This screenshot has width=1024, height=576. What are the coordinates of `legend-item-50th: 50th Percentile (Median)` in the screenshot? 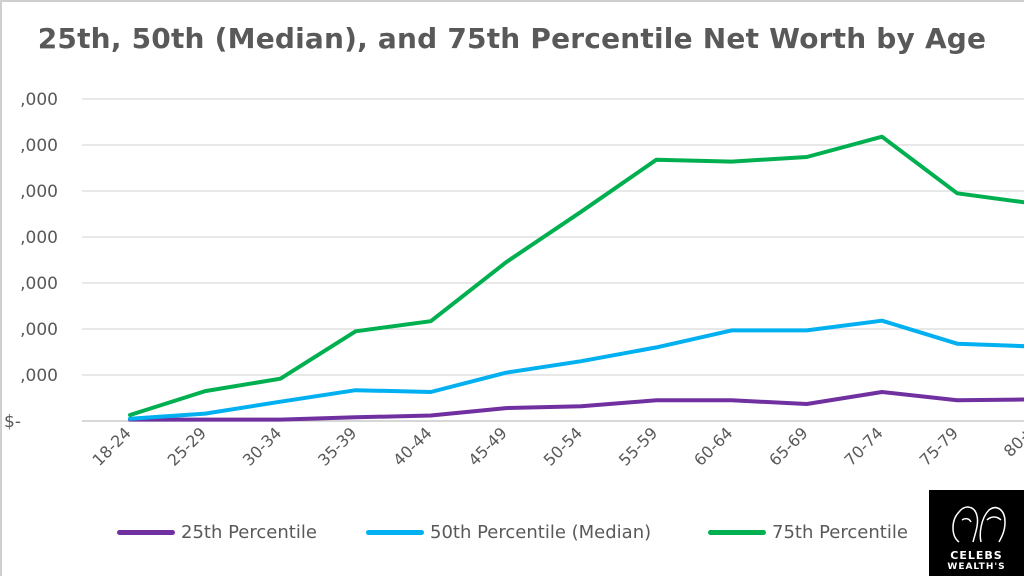 It's located at (508, 532).